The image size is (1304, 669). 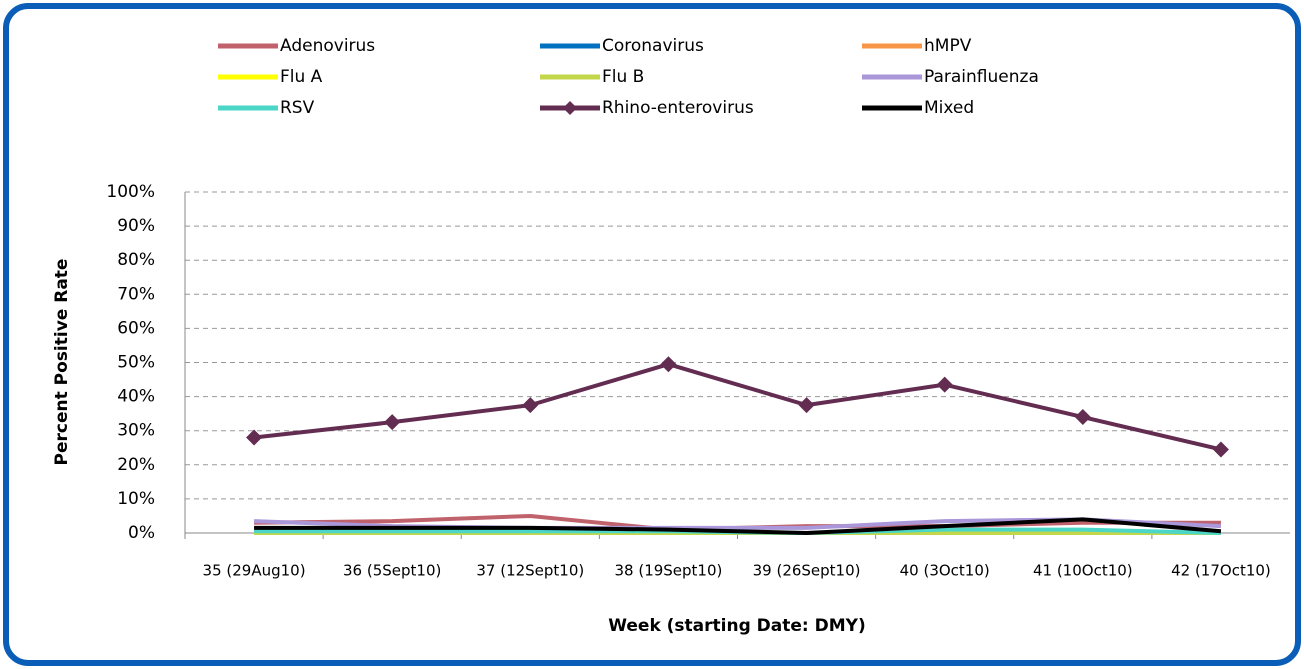 I want to click on x-axis-label: Week (starting Date: DMY), so click(x=737, y=626).